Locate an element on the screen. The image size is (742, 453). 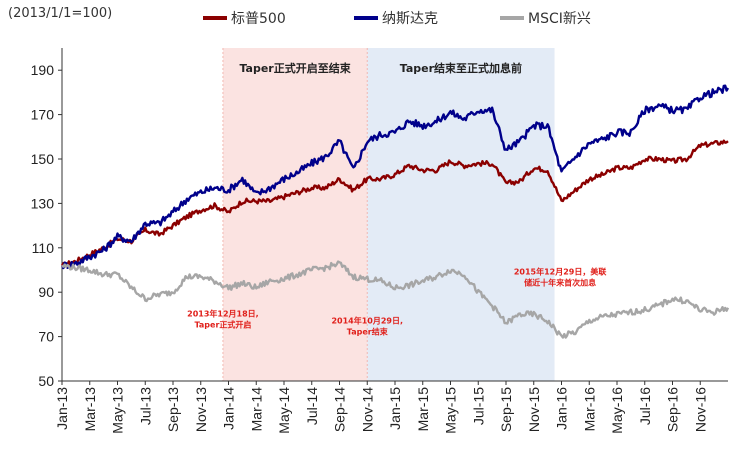
legend-item-sp500: 标普500 is located at coordinates (244, 18).